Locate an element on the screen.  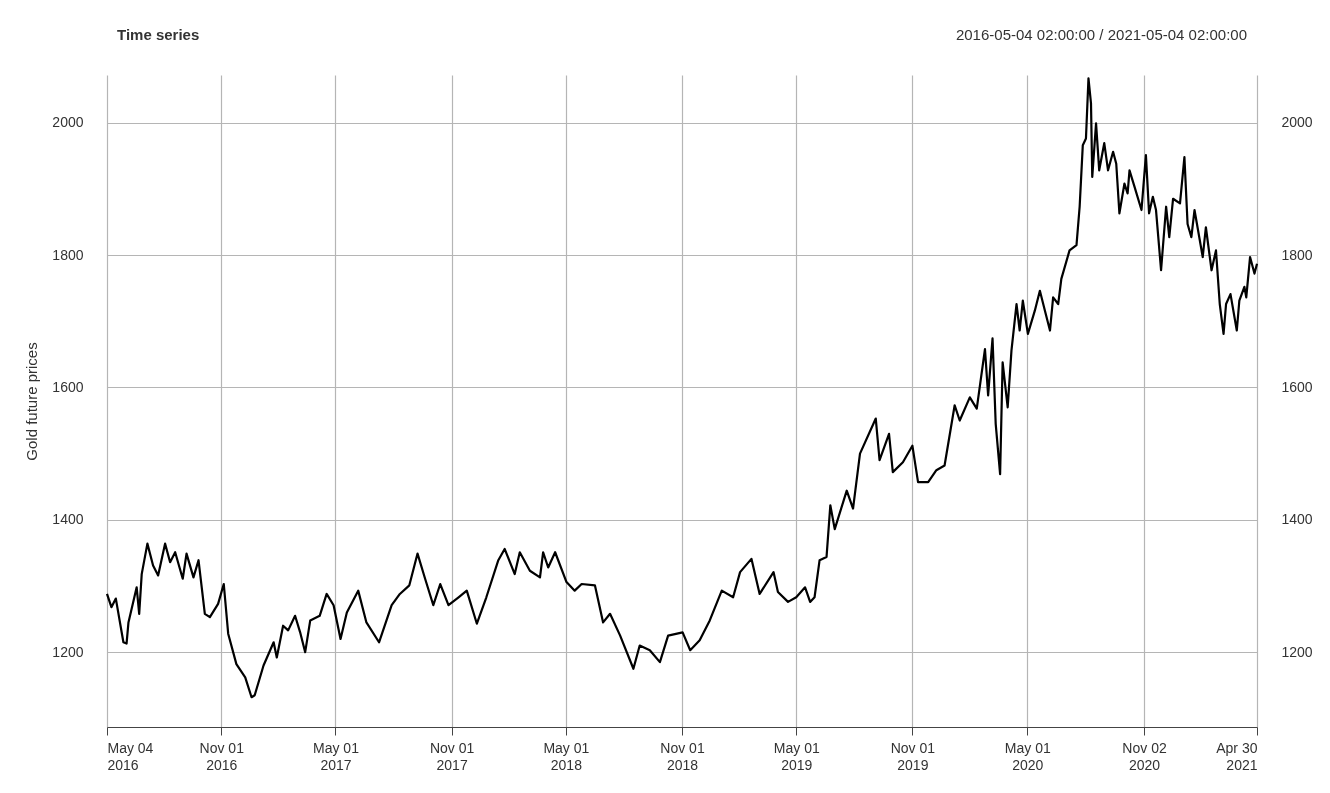
y-tick-label: 1800 is located at coordinates (68, 254).